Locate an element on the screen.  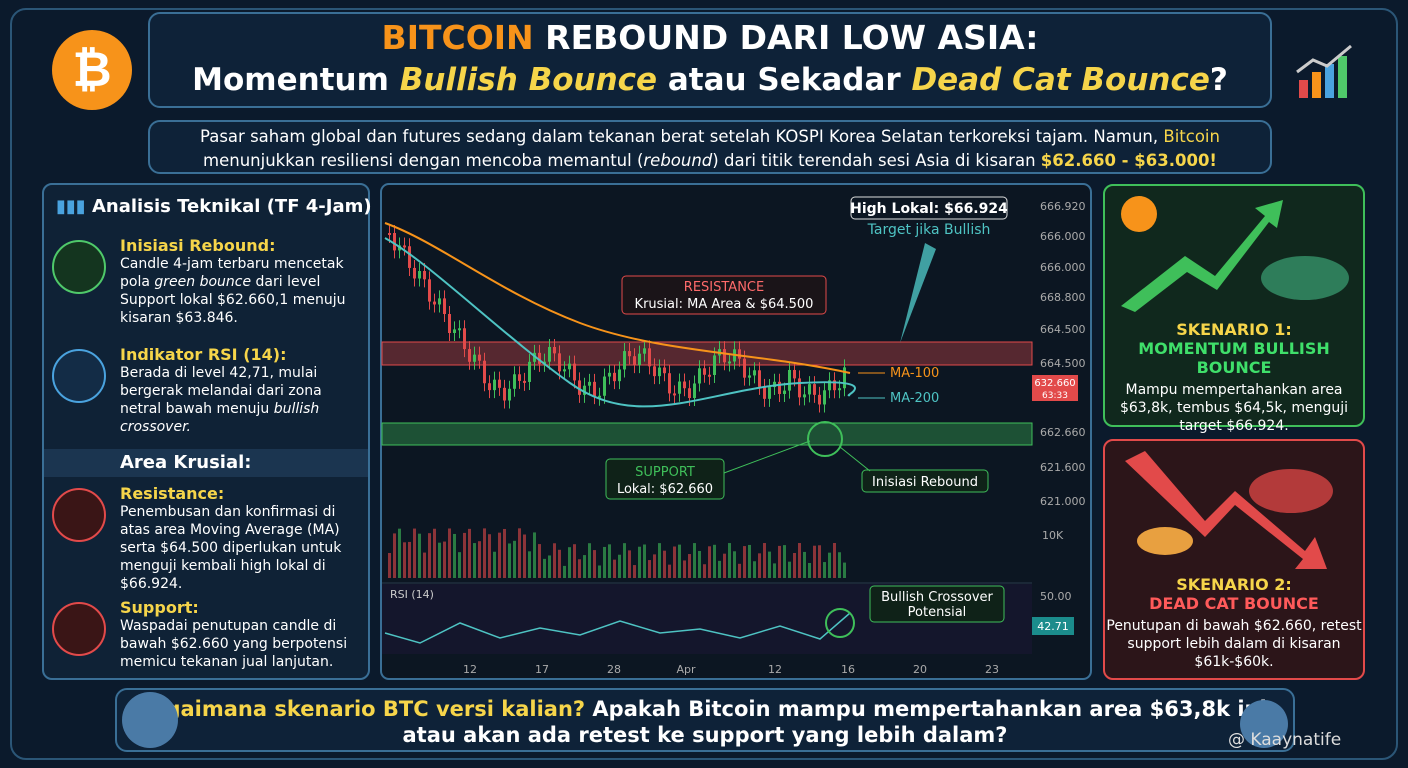
x-label: 12 is located at coordinates (470, 669).